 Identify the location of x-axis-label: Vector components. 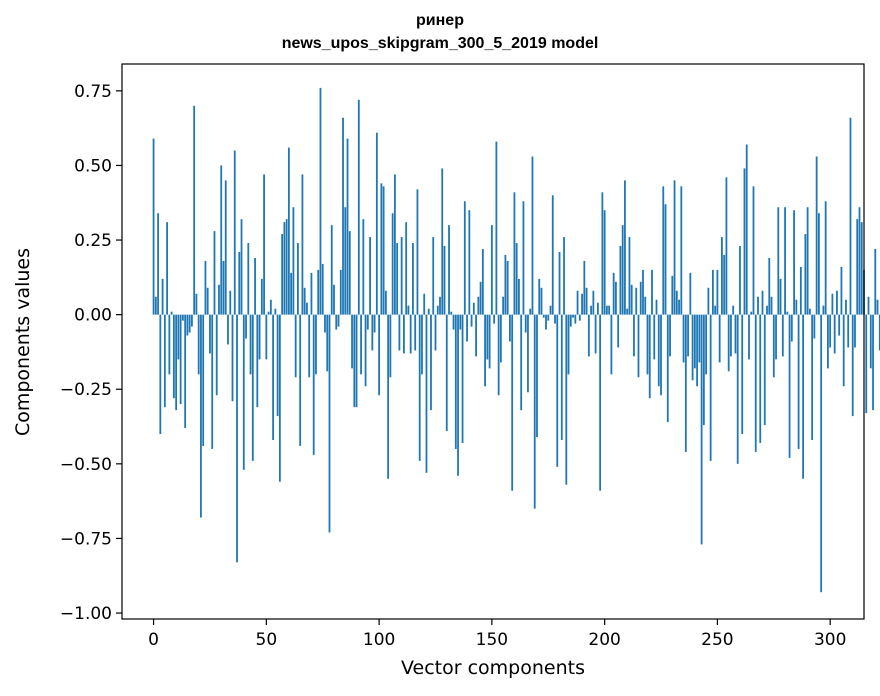
(493, 668).